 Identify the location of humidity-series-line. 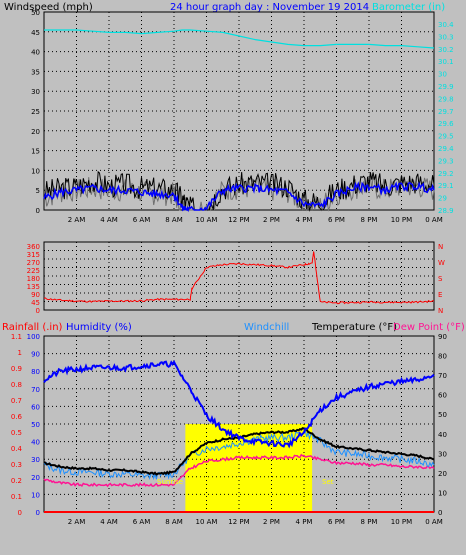
(239, 404).